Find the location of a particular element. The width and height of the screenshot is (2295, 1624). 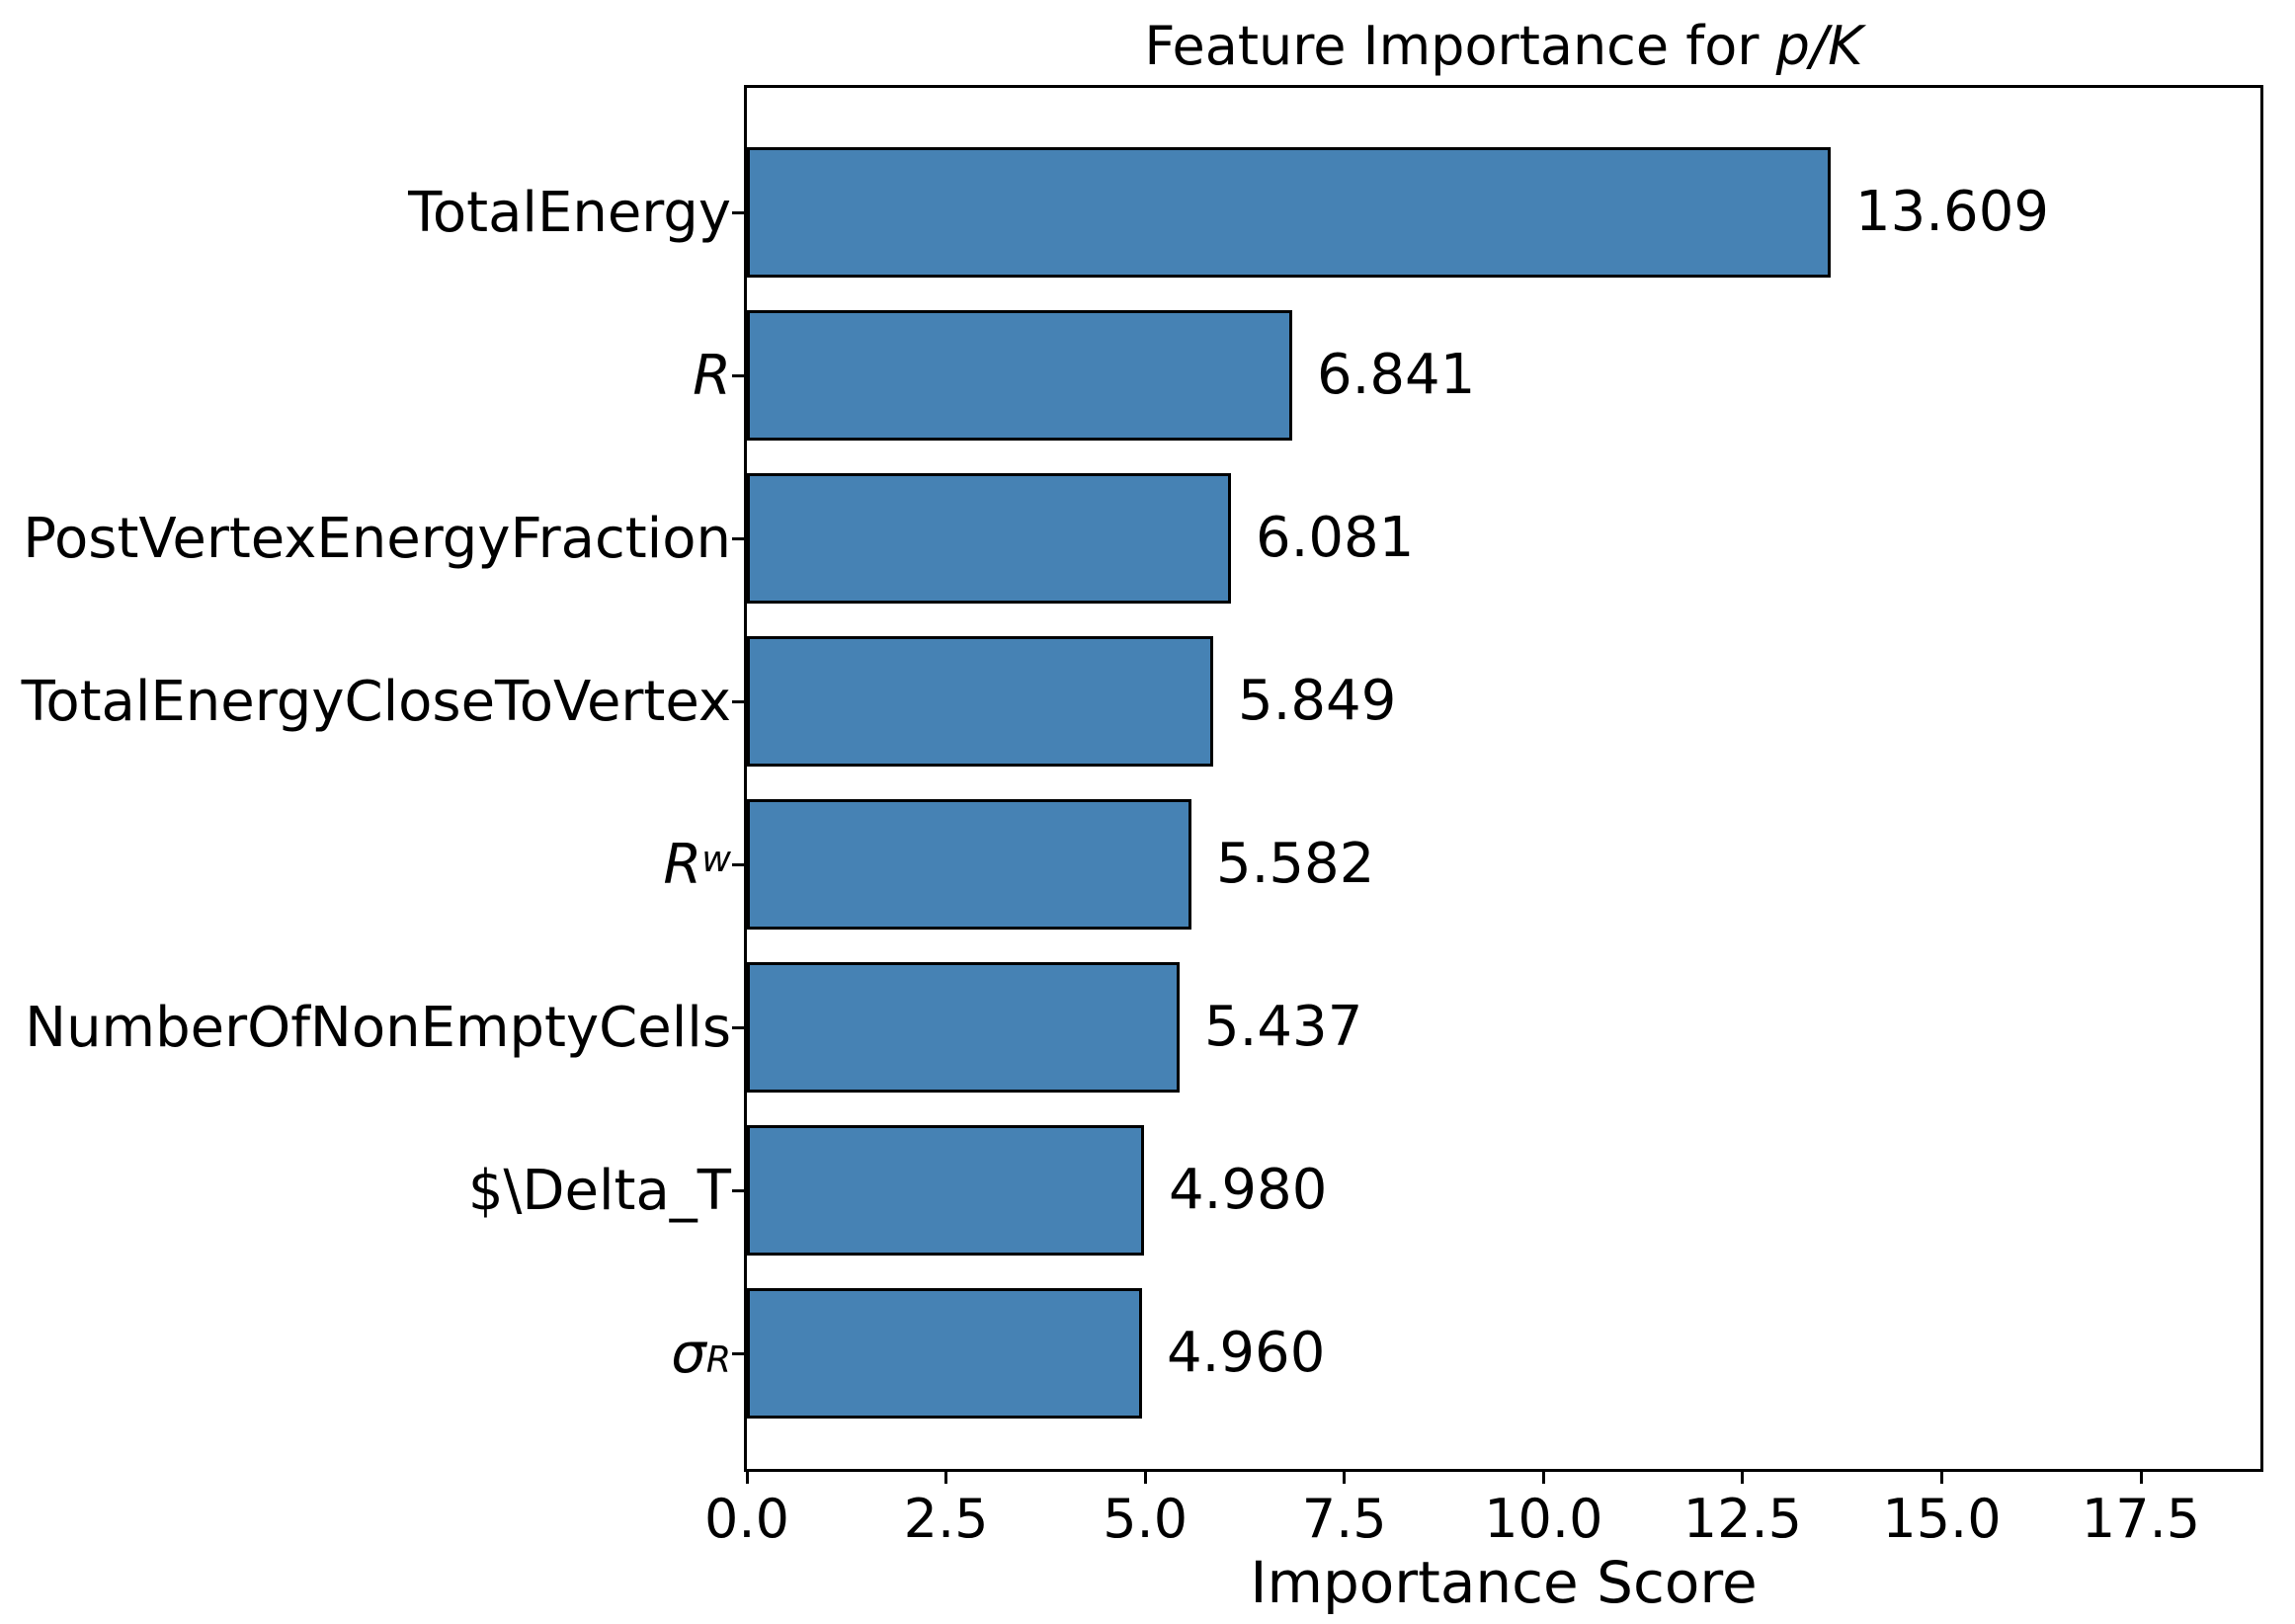

y-axis-label-text: NumberOfNonEmptyCells is located at coordinates (378, 1027).